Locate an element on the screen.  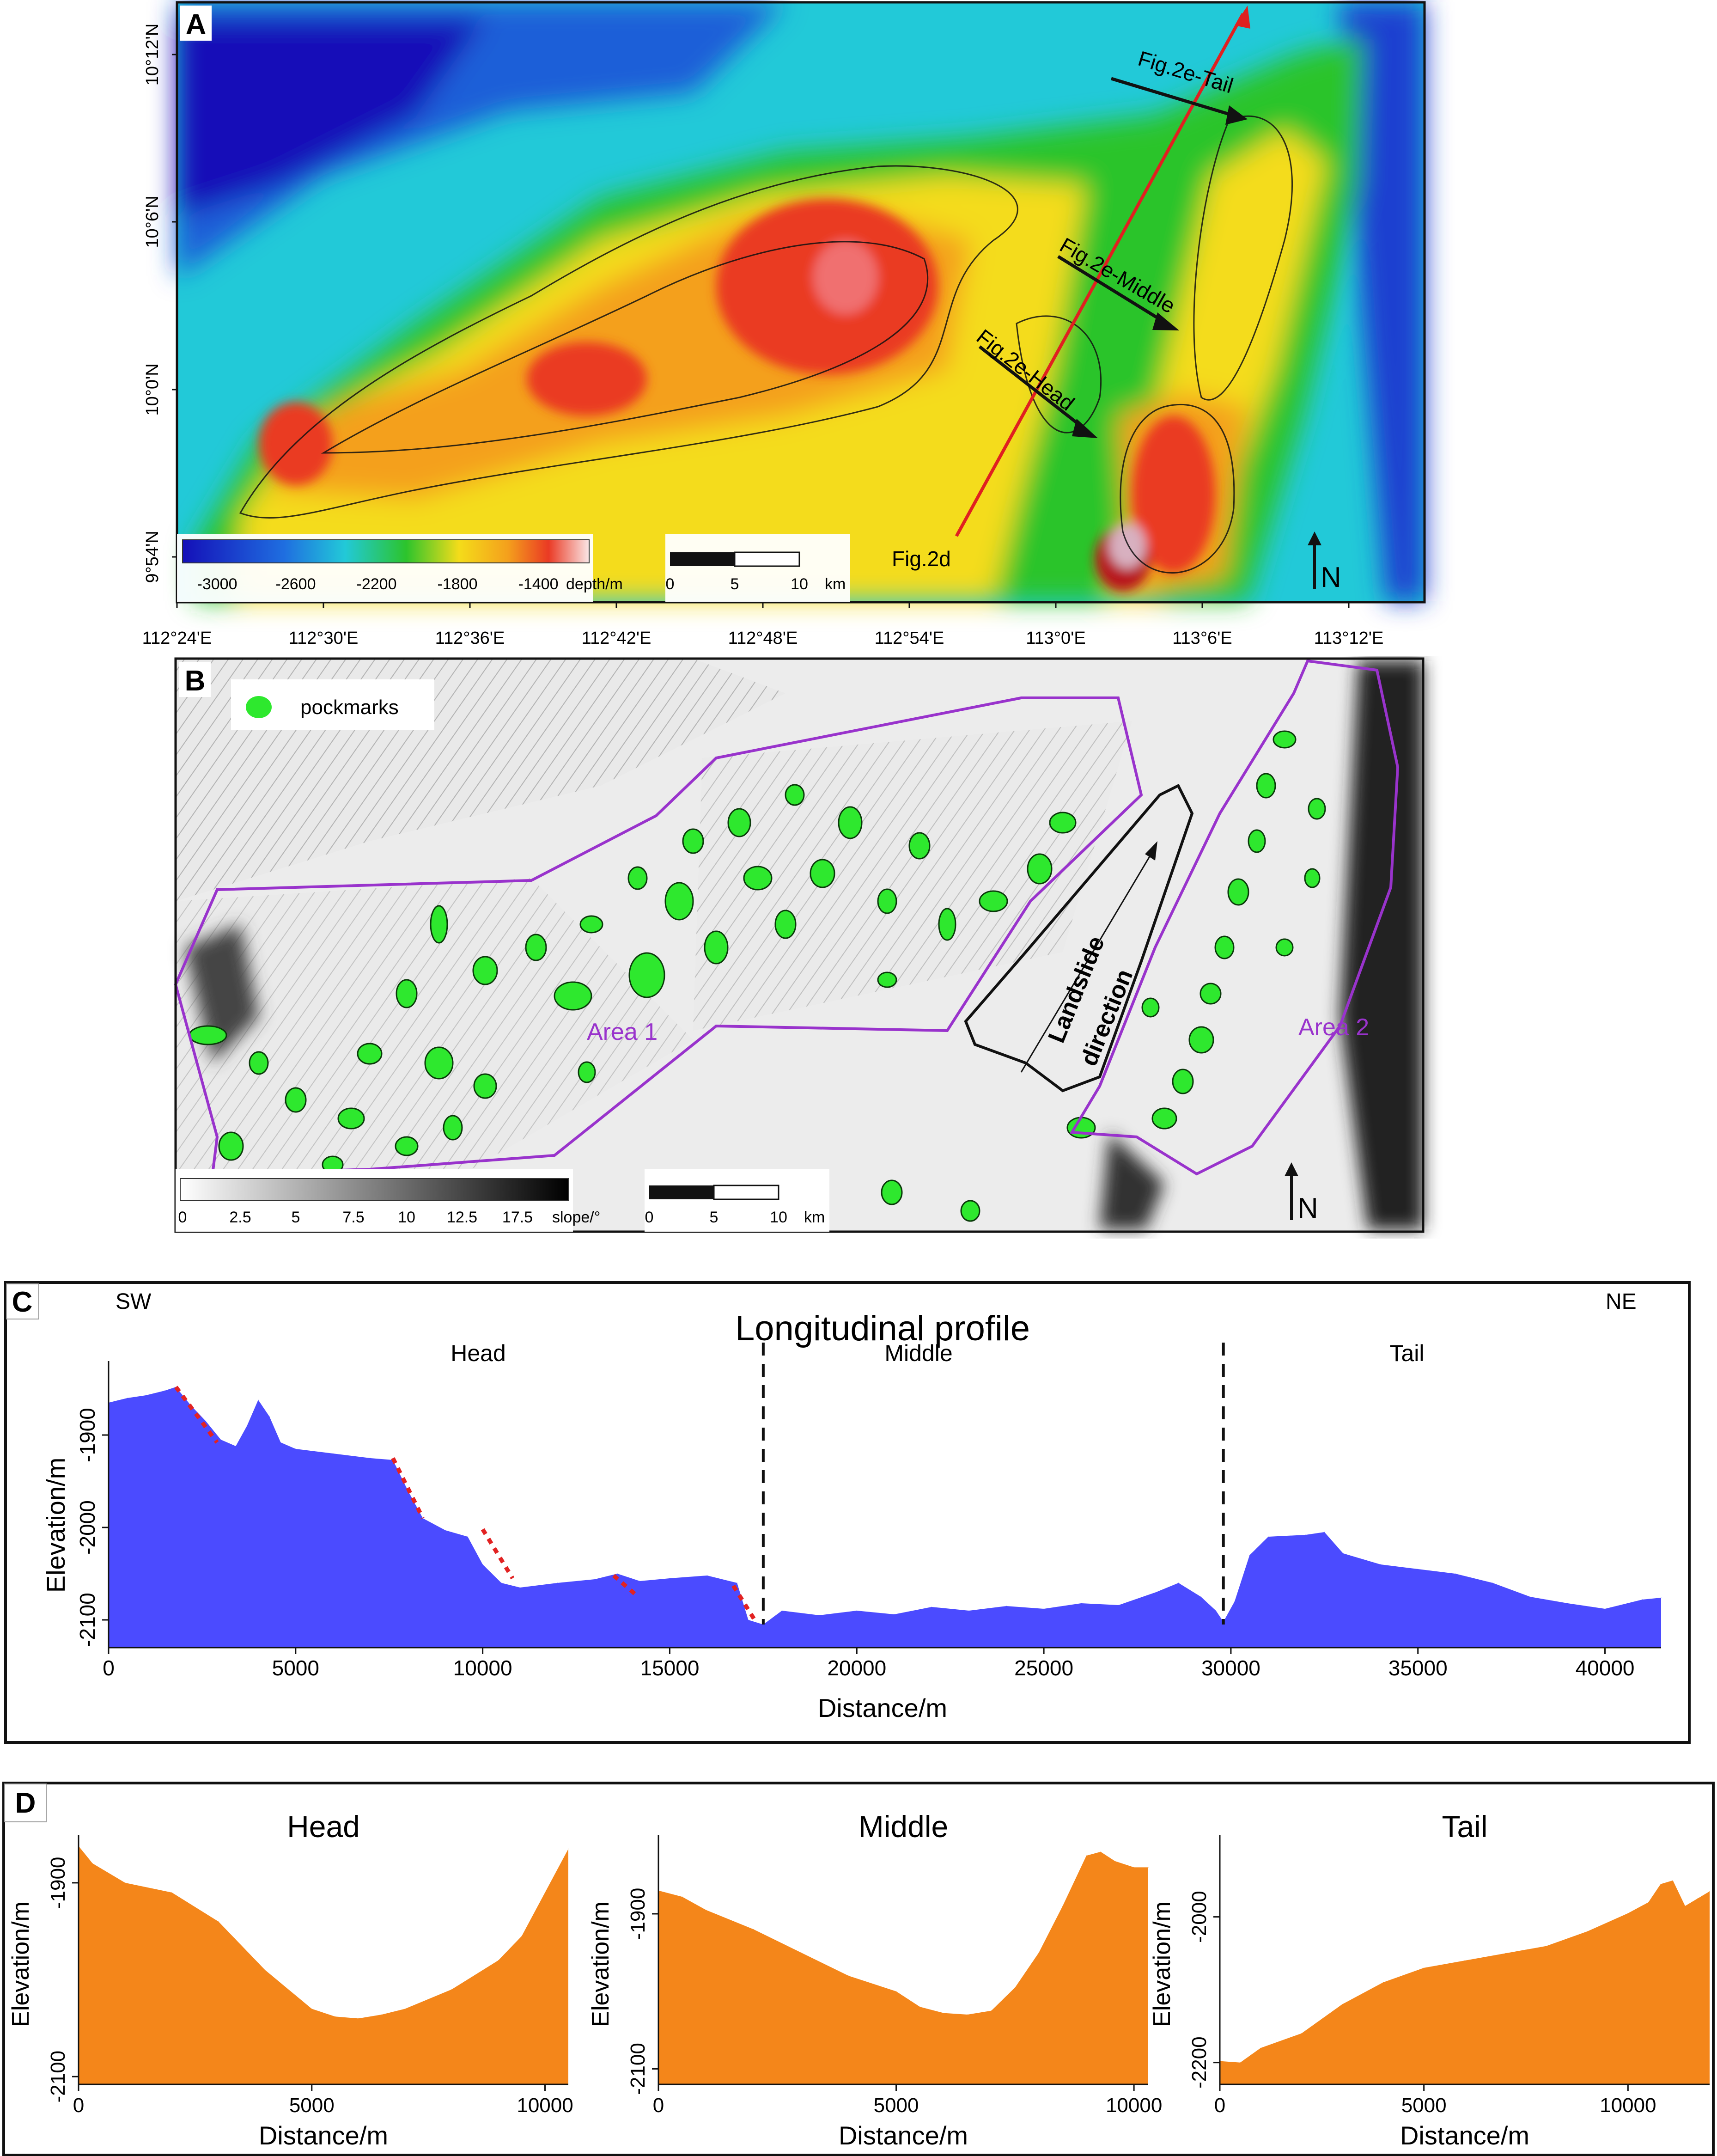
svg-text: 12.5 is located at coordinates (462, 1217).